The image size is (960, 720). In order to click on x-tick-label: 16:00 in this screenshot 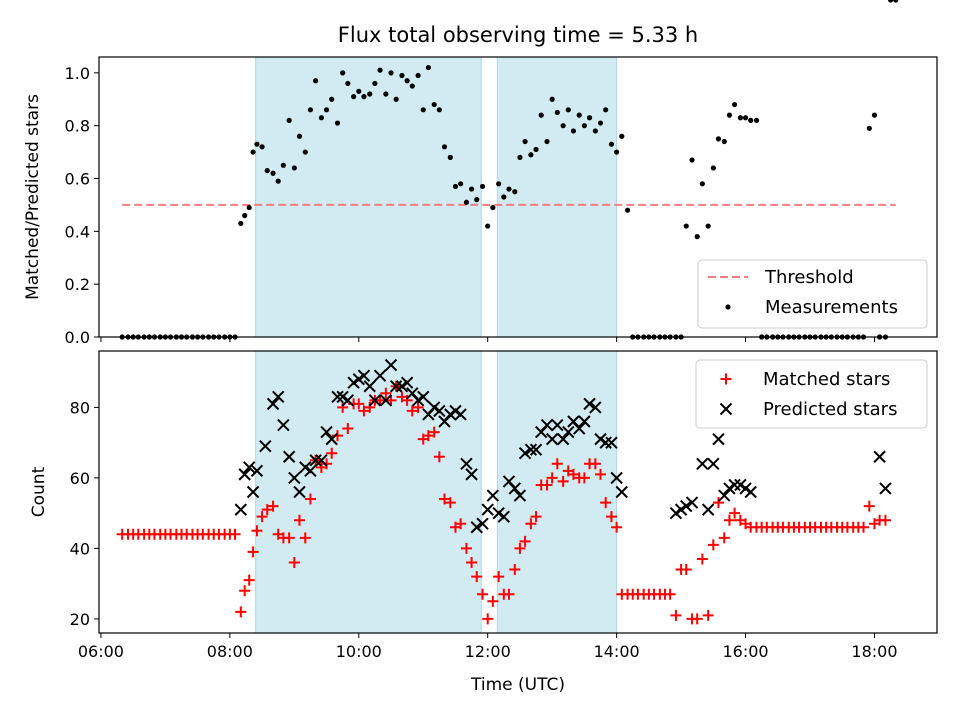, I will do `click(745, 651)`.